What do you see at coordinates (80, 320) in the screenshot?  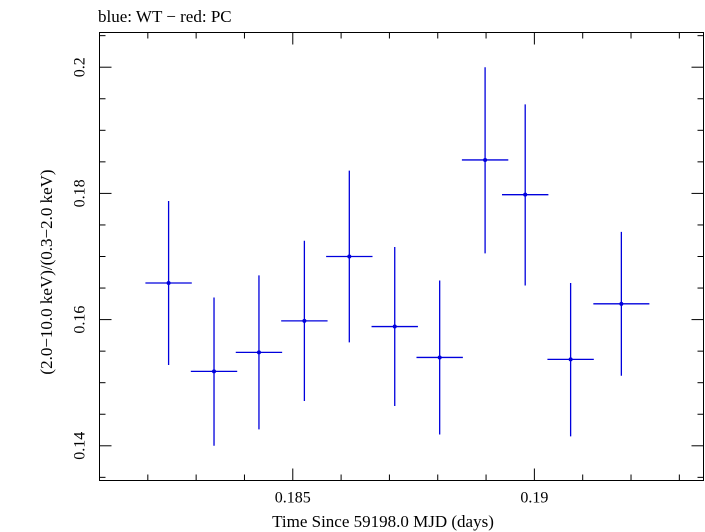 I see `y-tick-label: 0.16` at bounding box center [80, 320].